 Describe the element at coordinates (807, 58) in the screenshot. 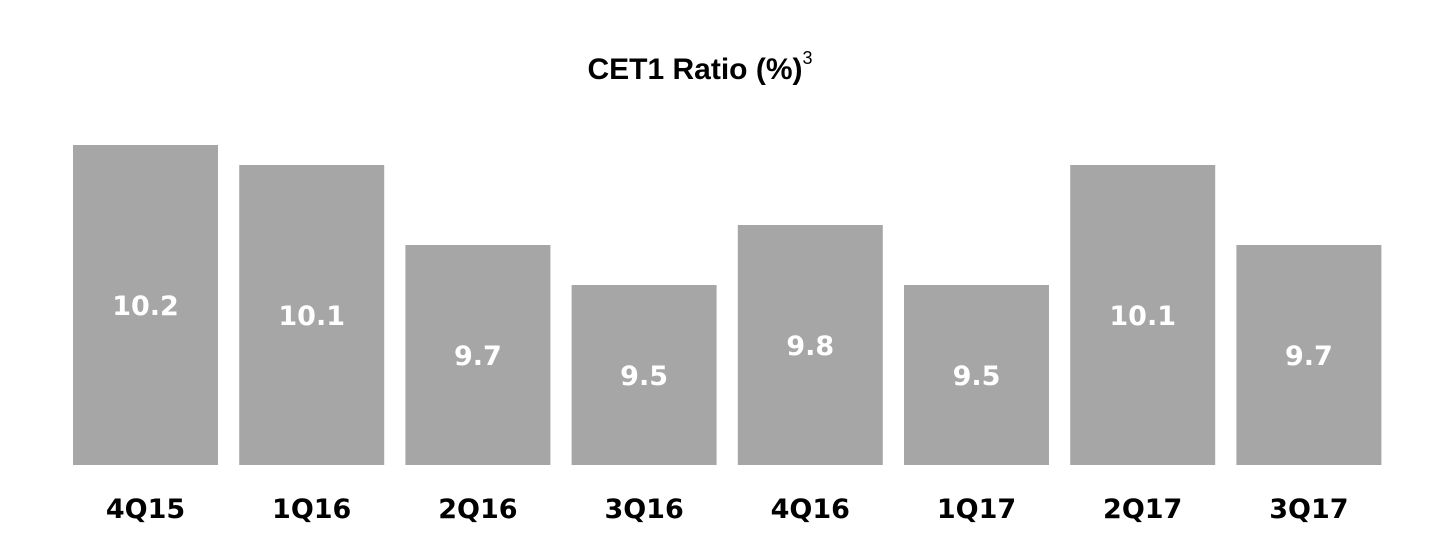

I see `chart-title-footnote: 3` at that location.